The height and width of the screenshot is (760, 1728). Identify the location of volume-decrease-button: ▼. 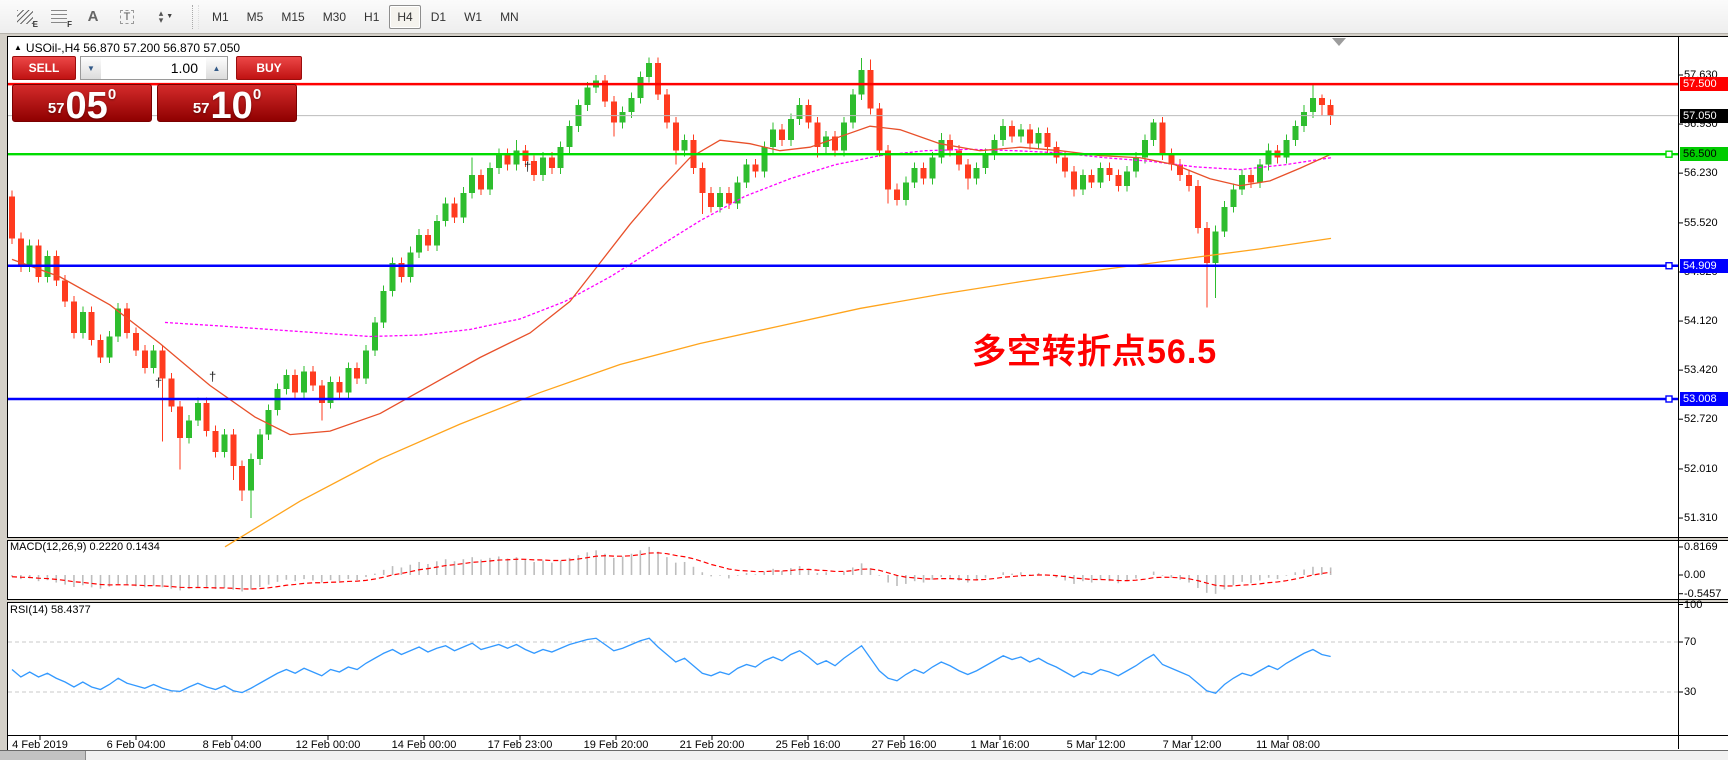
(91, 68).